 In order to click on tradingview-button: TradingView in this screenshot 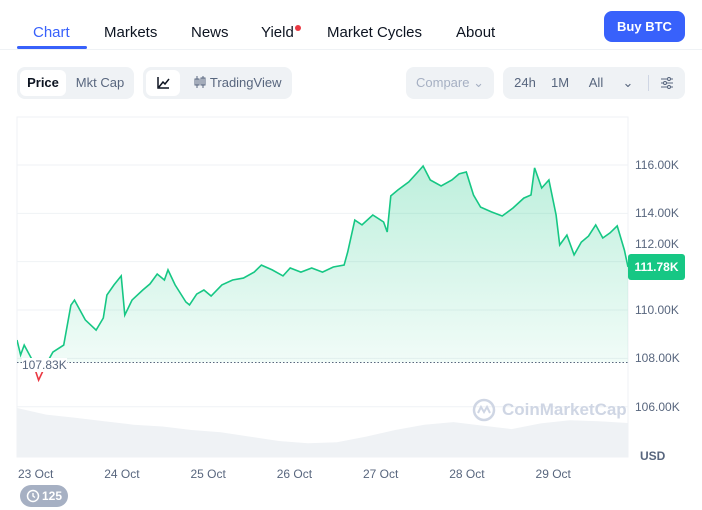, I will do `click(237, 83)`.